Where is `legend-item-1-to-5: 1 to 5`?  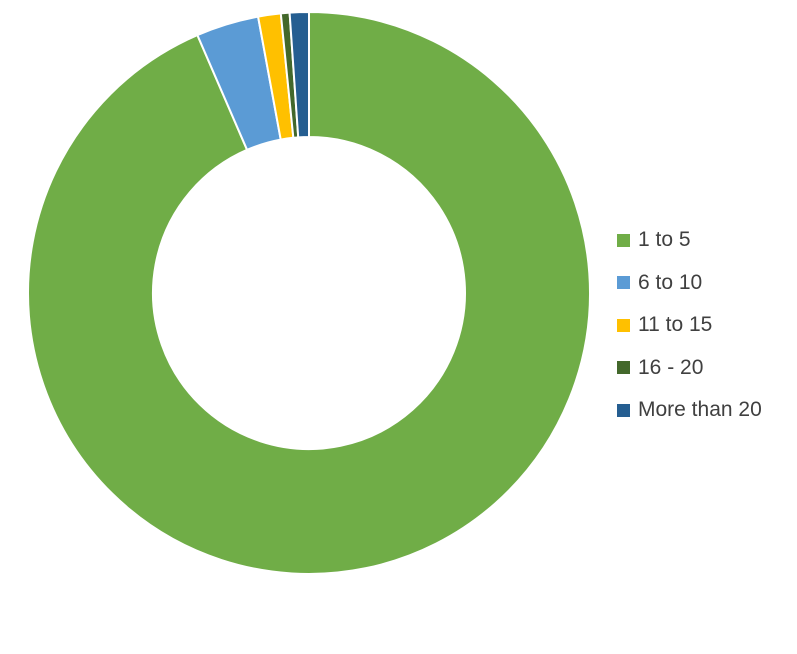
legend-item-1-to-5: 1 to 5 is located at coordinates (689, 240).